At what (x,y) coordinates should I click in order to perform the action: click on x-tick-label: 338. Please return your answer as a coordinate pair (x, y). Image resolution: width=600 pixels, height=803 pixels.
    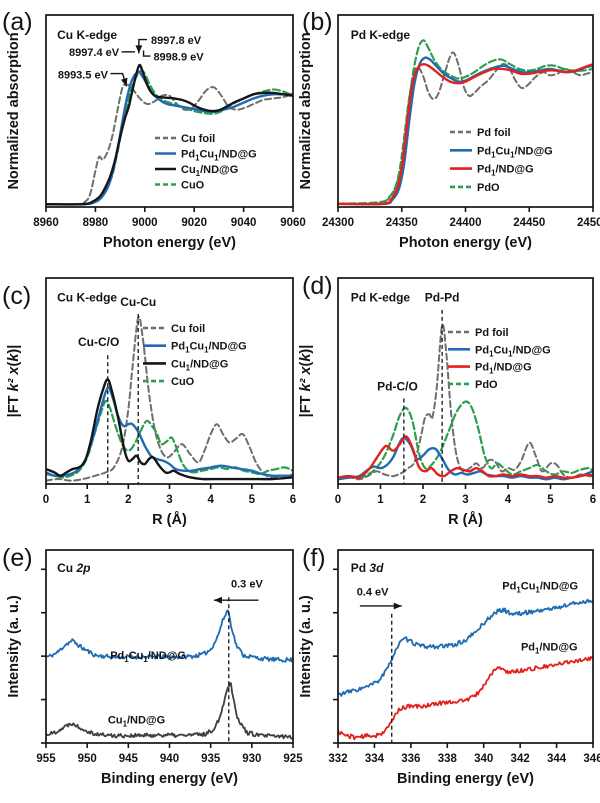
    Looking at the image, I should click on (448, 759).